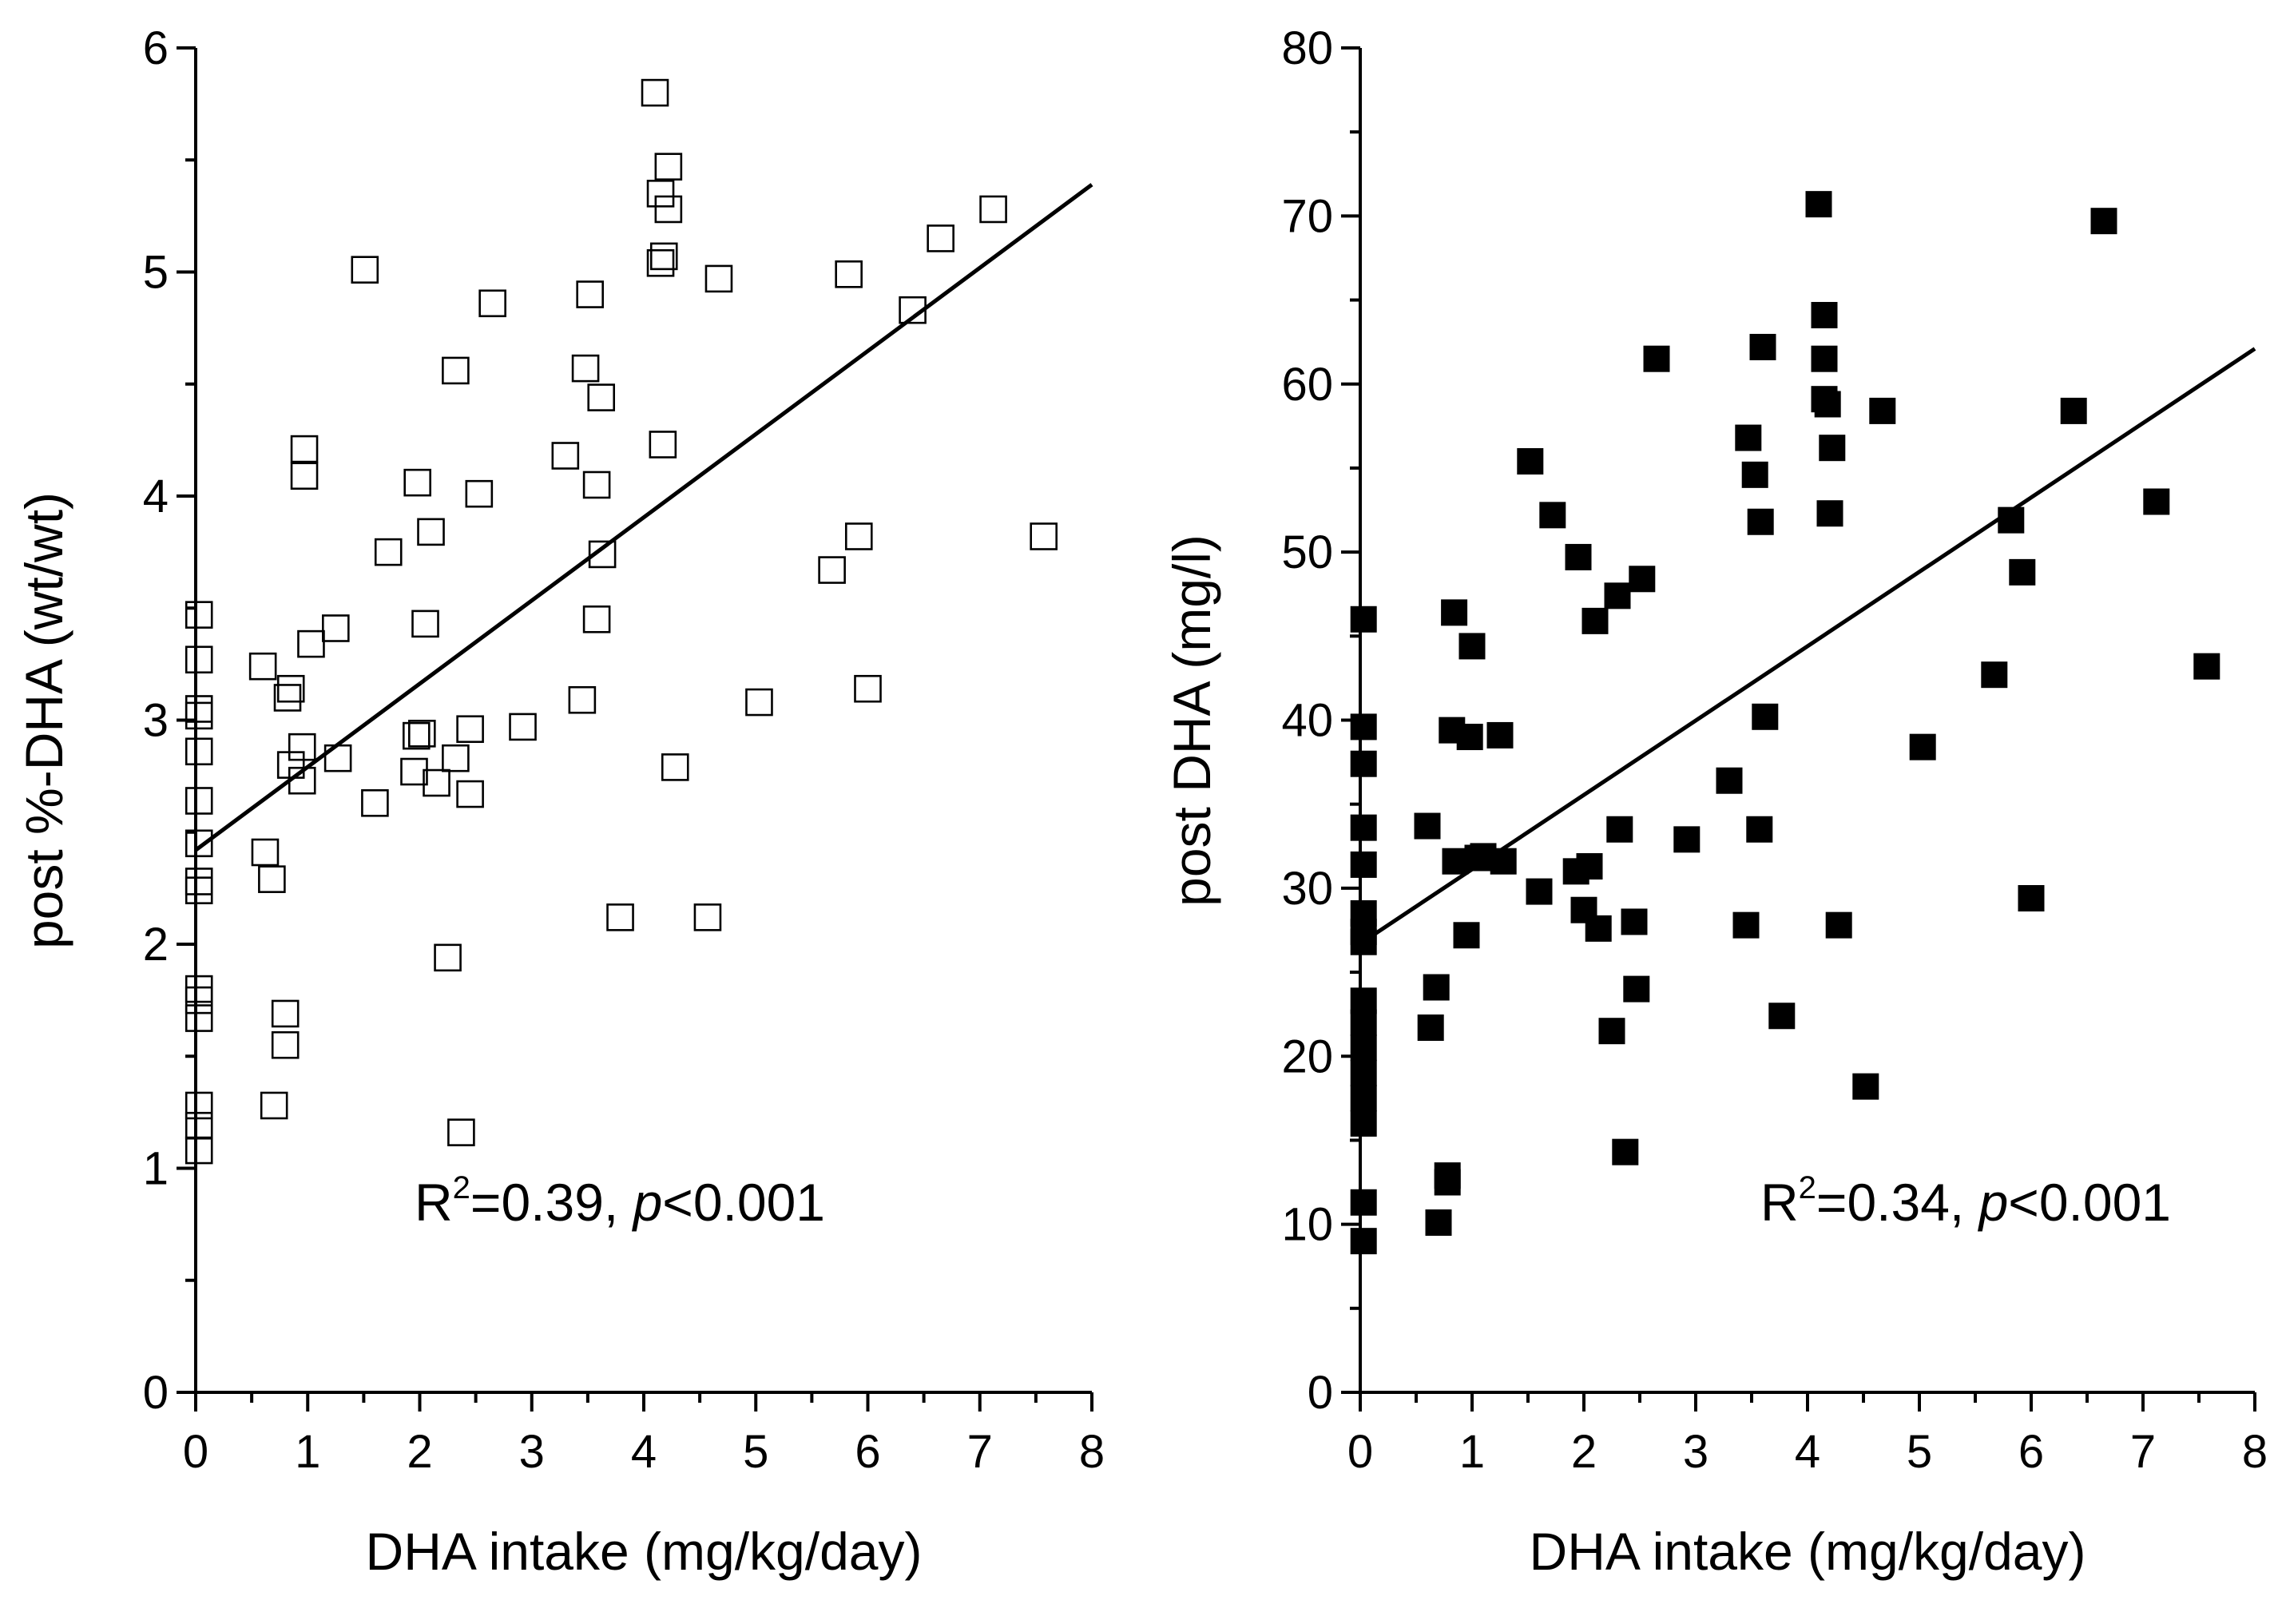  What do you see at coordinates (1307, 1225) in the screenshot?
I see `right-y-tick-label: 10` at bounding box center [1307, 1225].